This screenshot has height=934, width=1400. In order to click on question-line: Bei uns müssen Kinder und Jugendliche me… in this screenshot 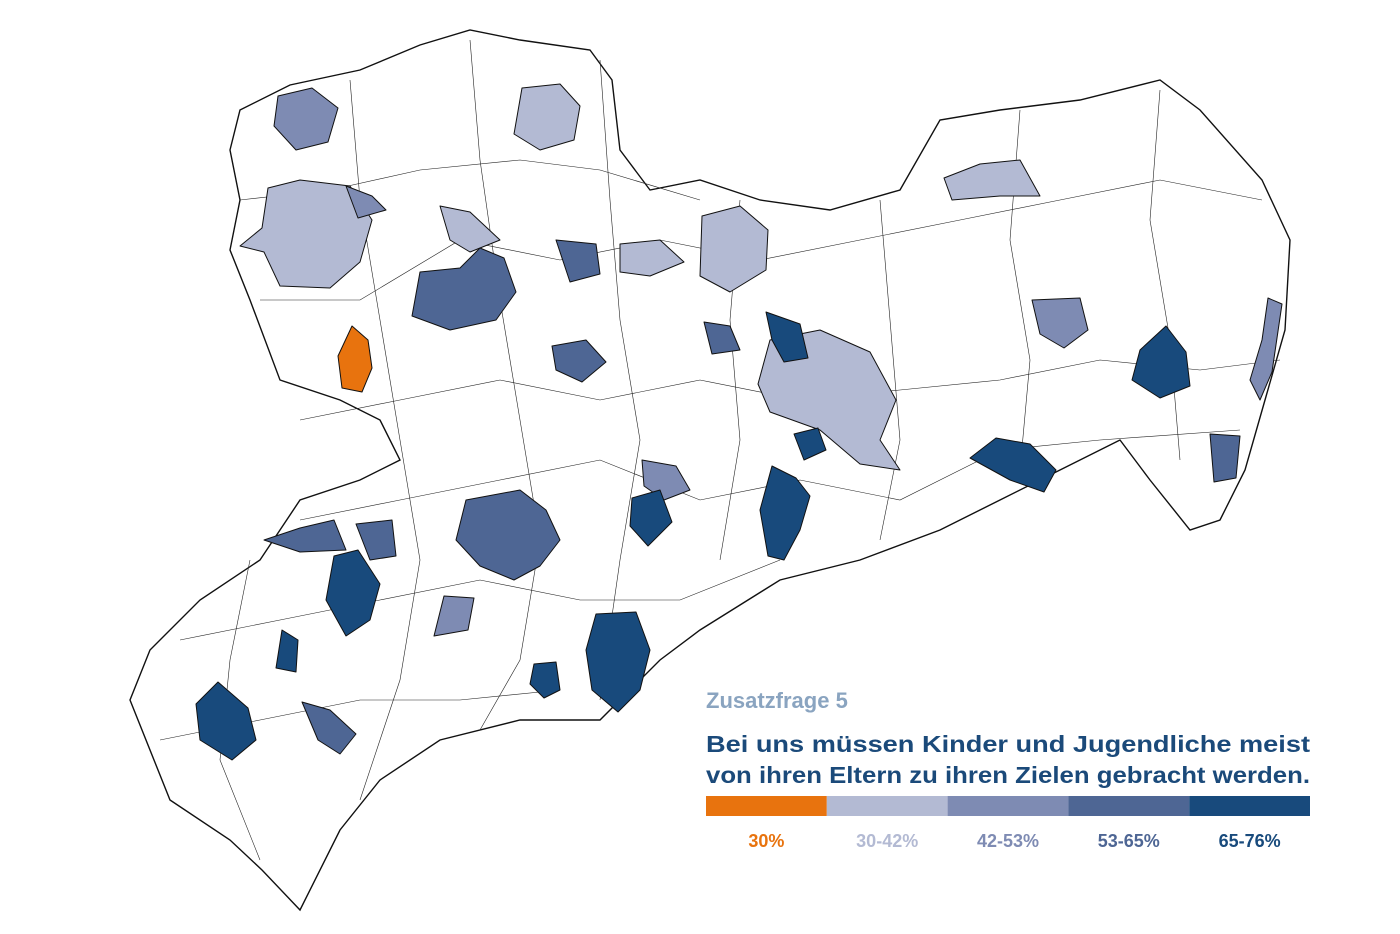, I will do `click(1008, 744)`.